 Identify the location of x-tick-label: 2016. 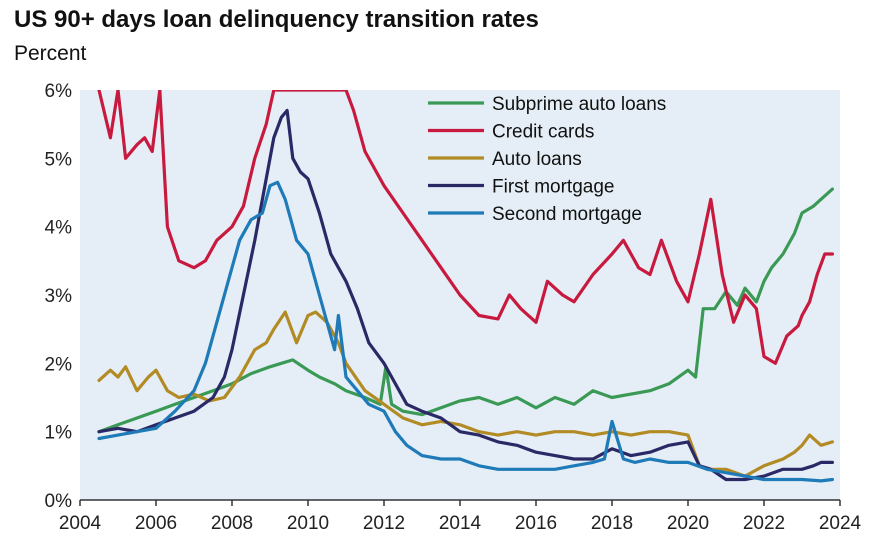
(536, 523).